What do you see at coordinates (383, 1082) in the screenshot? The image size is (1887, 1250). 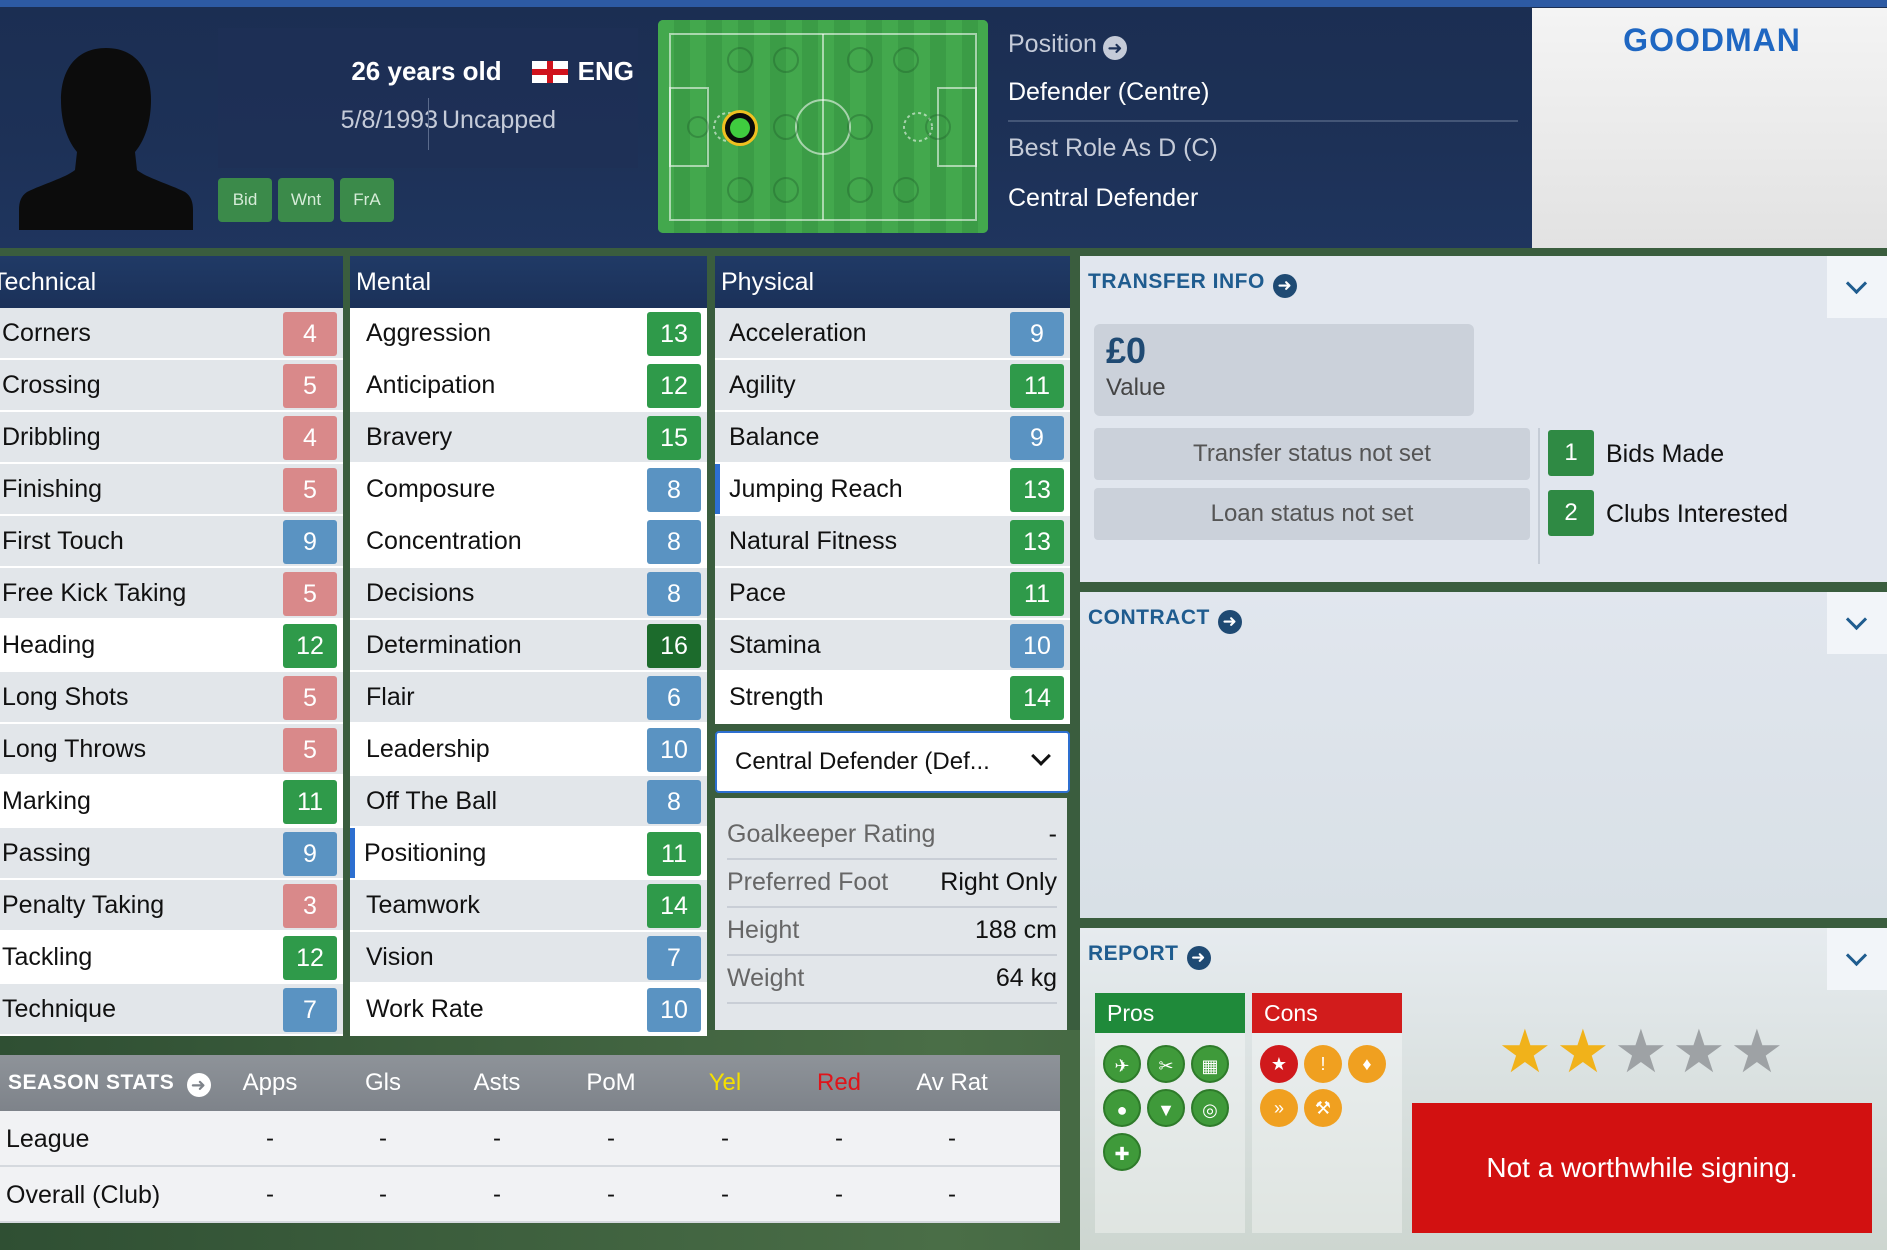 I see `season-column-header: Gls` at bounding box center [383, 1082].